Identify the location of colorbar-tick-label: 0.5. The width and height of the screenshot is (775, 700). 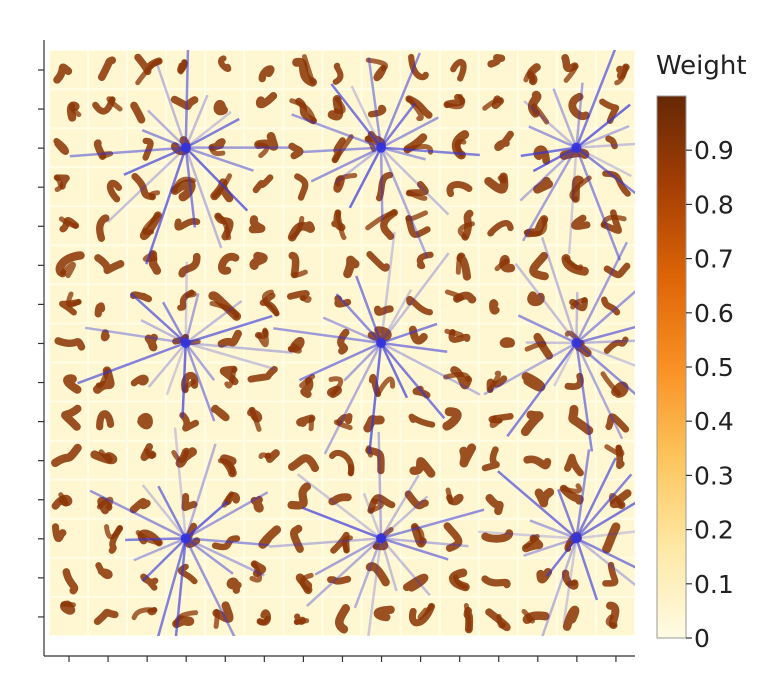
(714, 367).